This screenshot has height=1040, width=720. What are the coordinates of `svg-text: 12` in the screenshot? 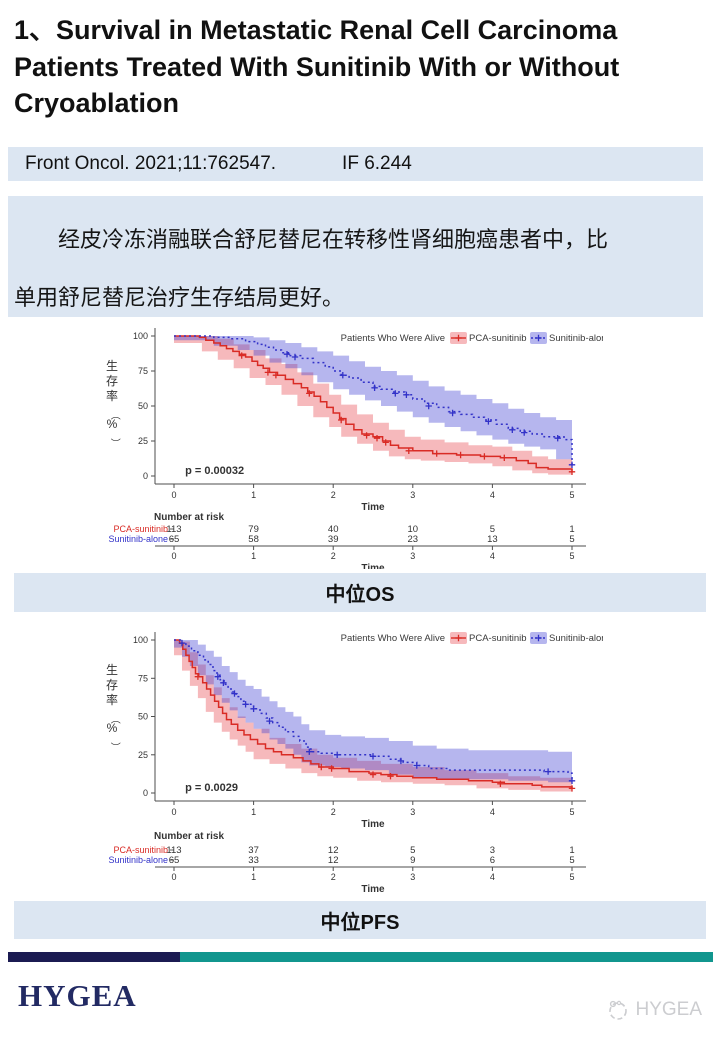 It's located at (333, 860).